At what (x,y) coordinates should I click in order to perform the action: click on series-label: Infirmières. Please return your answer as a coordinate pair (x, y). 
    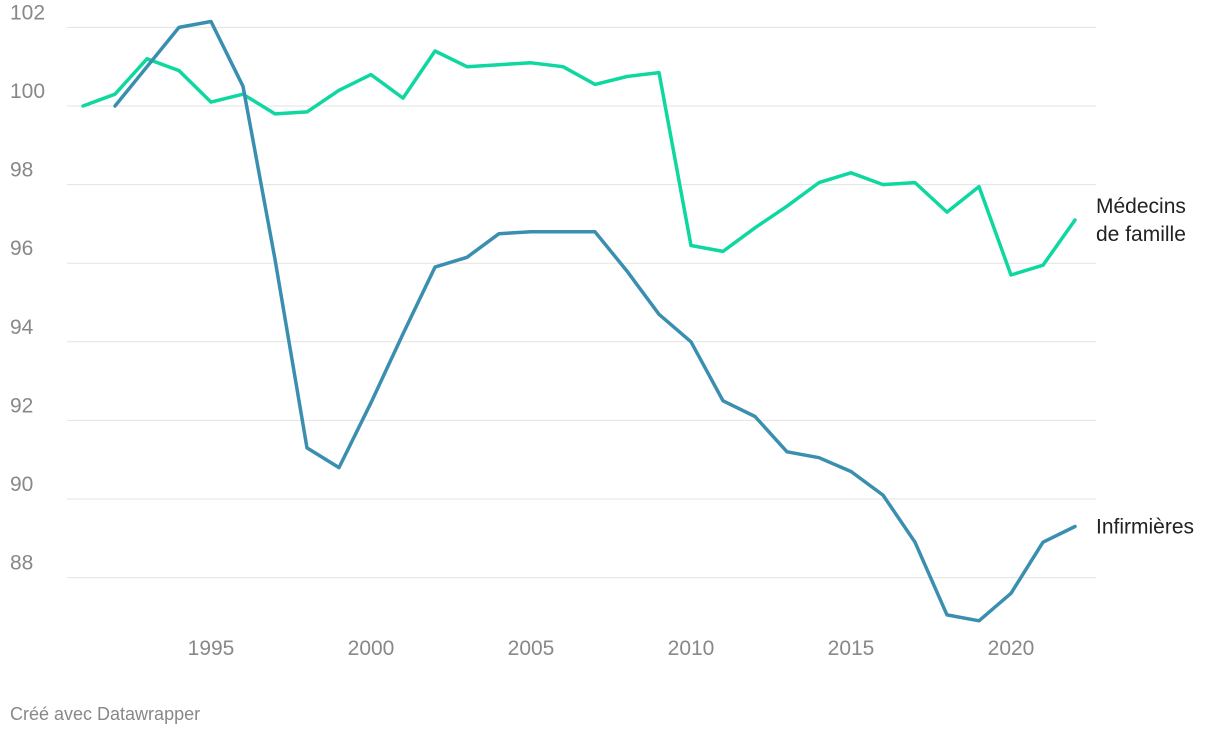
    Looking at the image, I should click on (1145, 527).